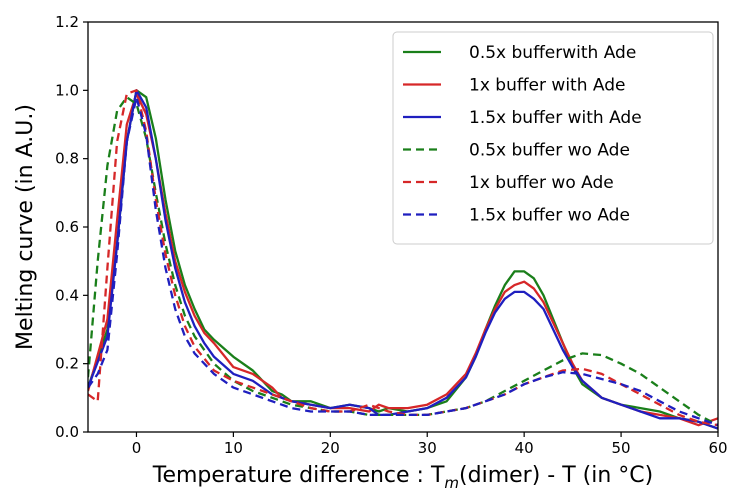  What do you see at coordinates (427, 448) in the screenshot?
I see `x-tick-label: 30` at bounding box center [427, 448].